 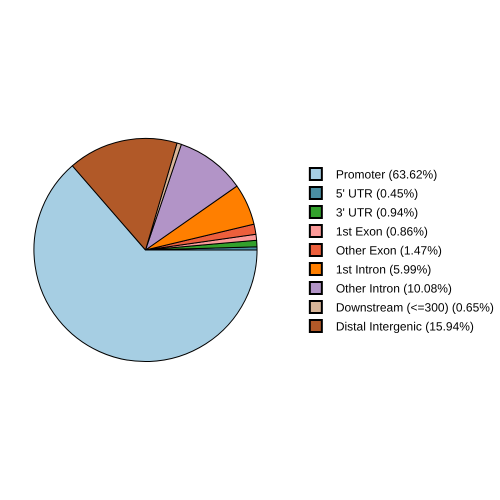 I want to click on legend-label: 1st Exon (0.86%), so click(x=382, y=231).